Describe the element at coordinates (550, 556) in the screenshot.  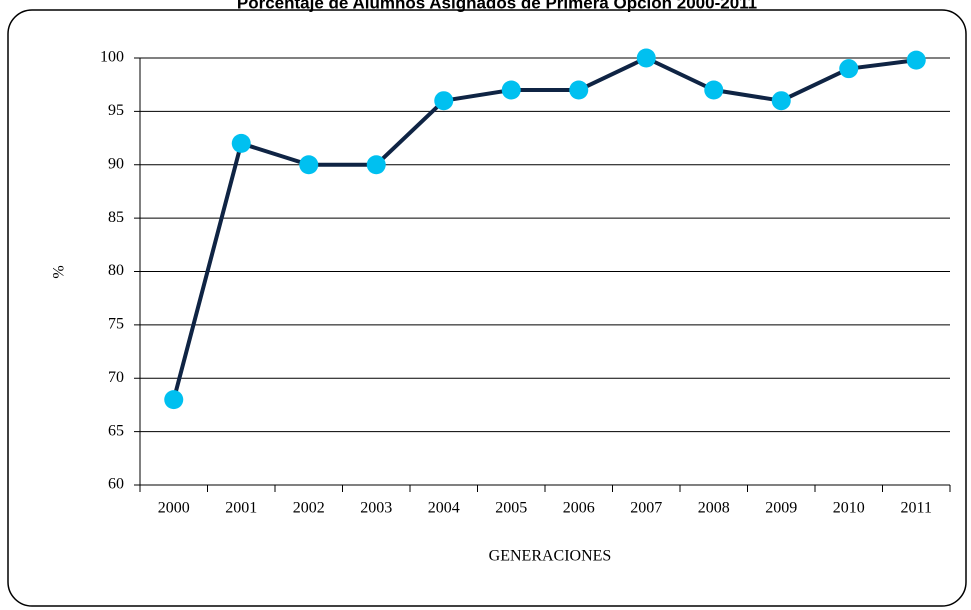
I see `x-axis-label: GENERACIONES` at that location.